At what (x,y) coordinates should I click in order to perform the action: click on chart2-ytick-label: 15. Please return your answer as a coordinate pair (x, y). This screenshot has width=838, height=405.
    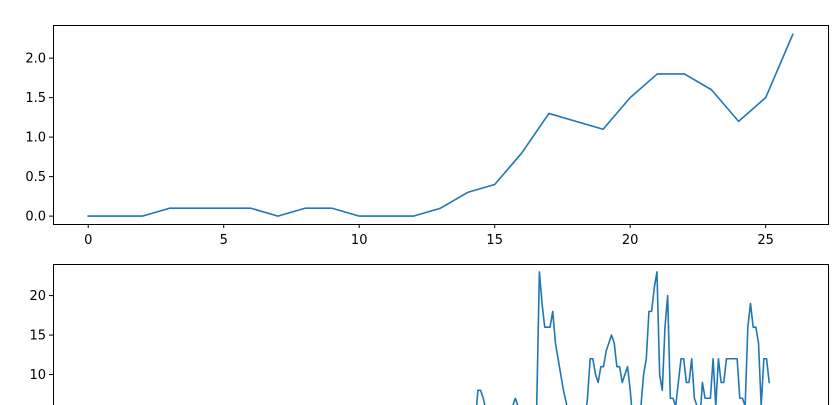
    Looking at the image, I should click on (37, 336).